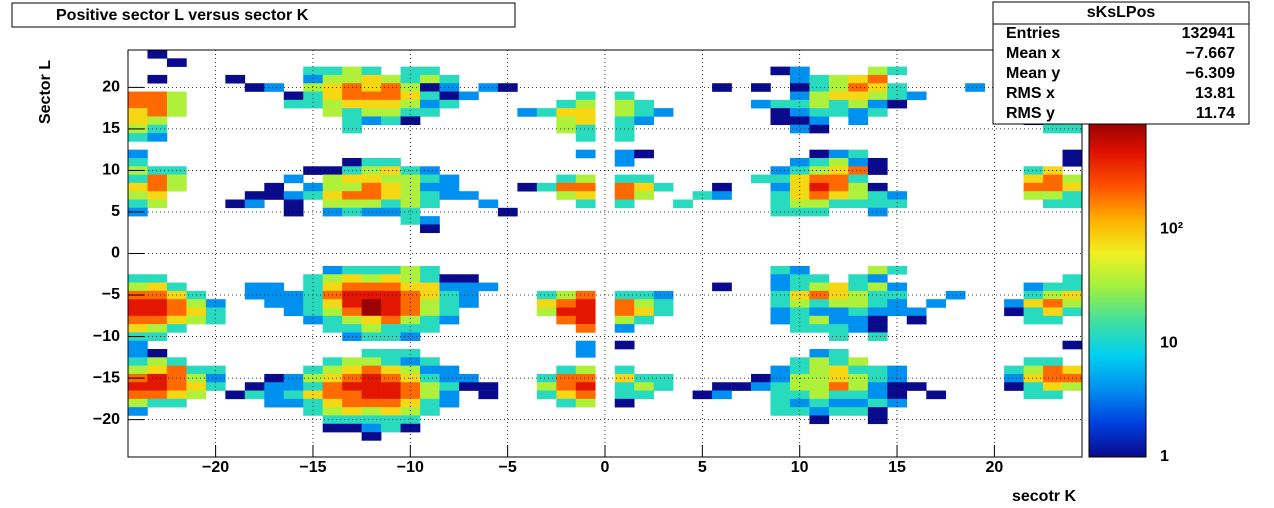 This screenshot has width=1274, height=508. Describe the element at coordinates (800, 467) in the screenshot. I see `x-tick-label: 10` at that location.